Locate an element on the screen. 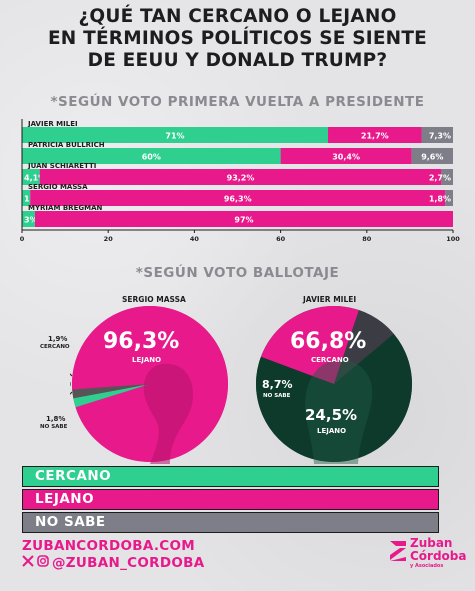 The width and height of the screenshot is (475, 591). bar-category-label: SERGIO MASSA is located at coordinates (58, 187).